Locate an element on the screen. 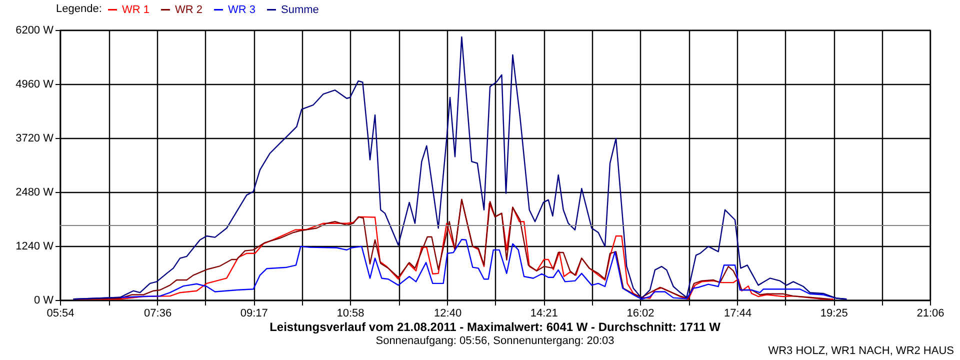 This screenshot has width=960, height=360. legend-label: Summe is located at coordinates (300, 10).